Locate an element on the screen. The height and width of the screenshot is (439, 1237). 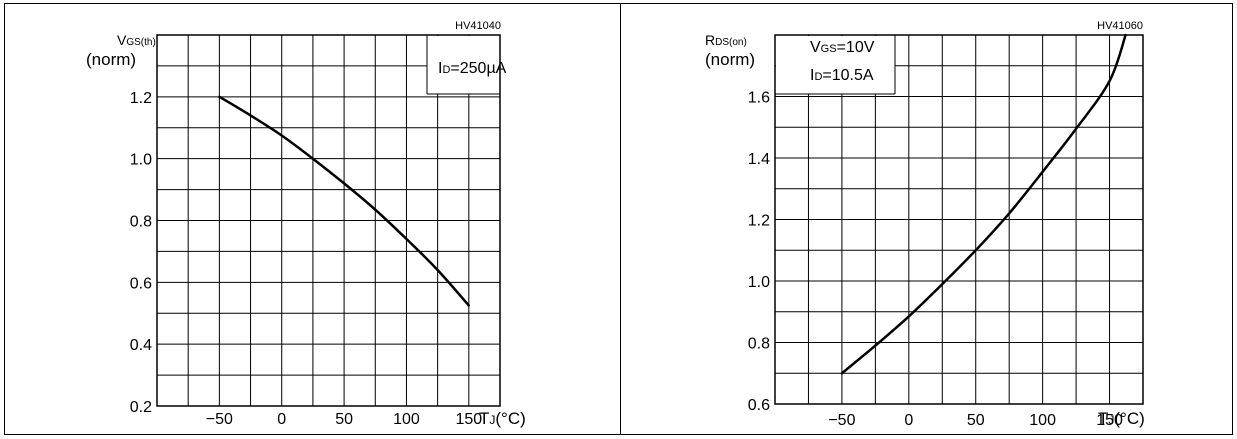
annotation-text: ID=250µA is located at coordinates (472, 68).